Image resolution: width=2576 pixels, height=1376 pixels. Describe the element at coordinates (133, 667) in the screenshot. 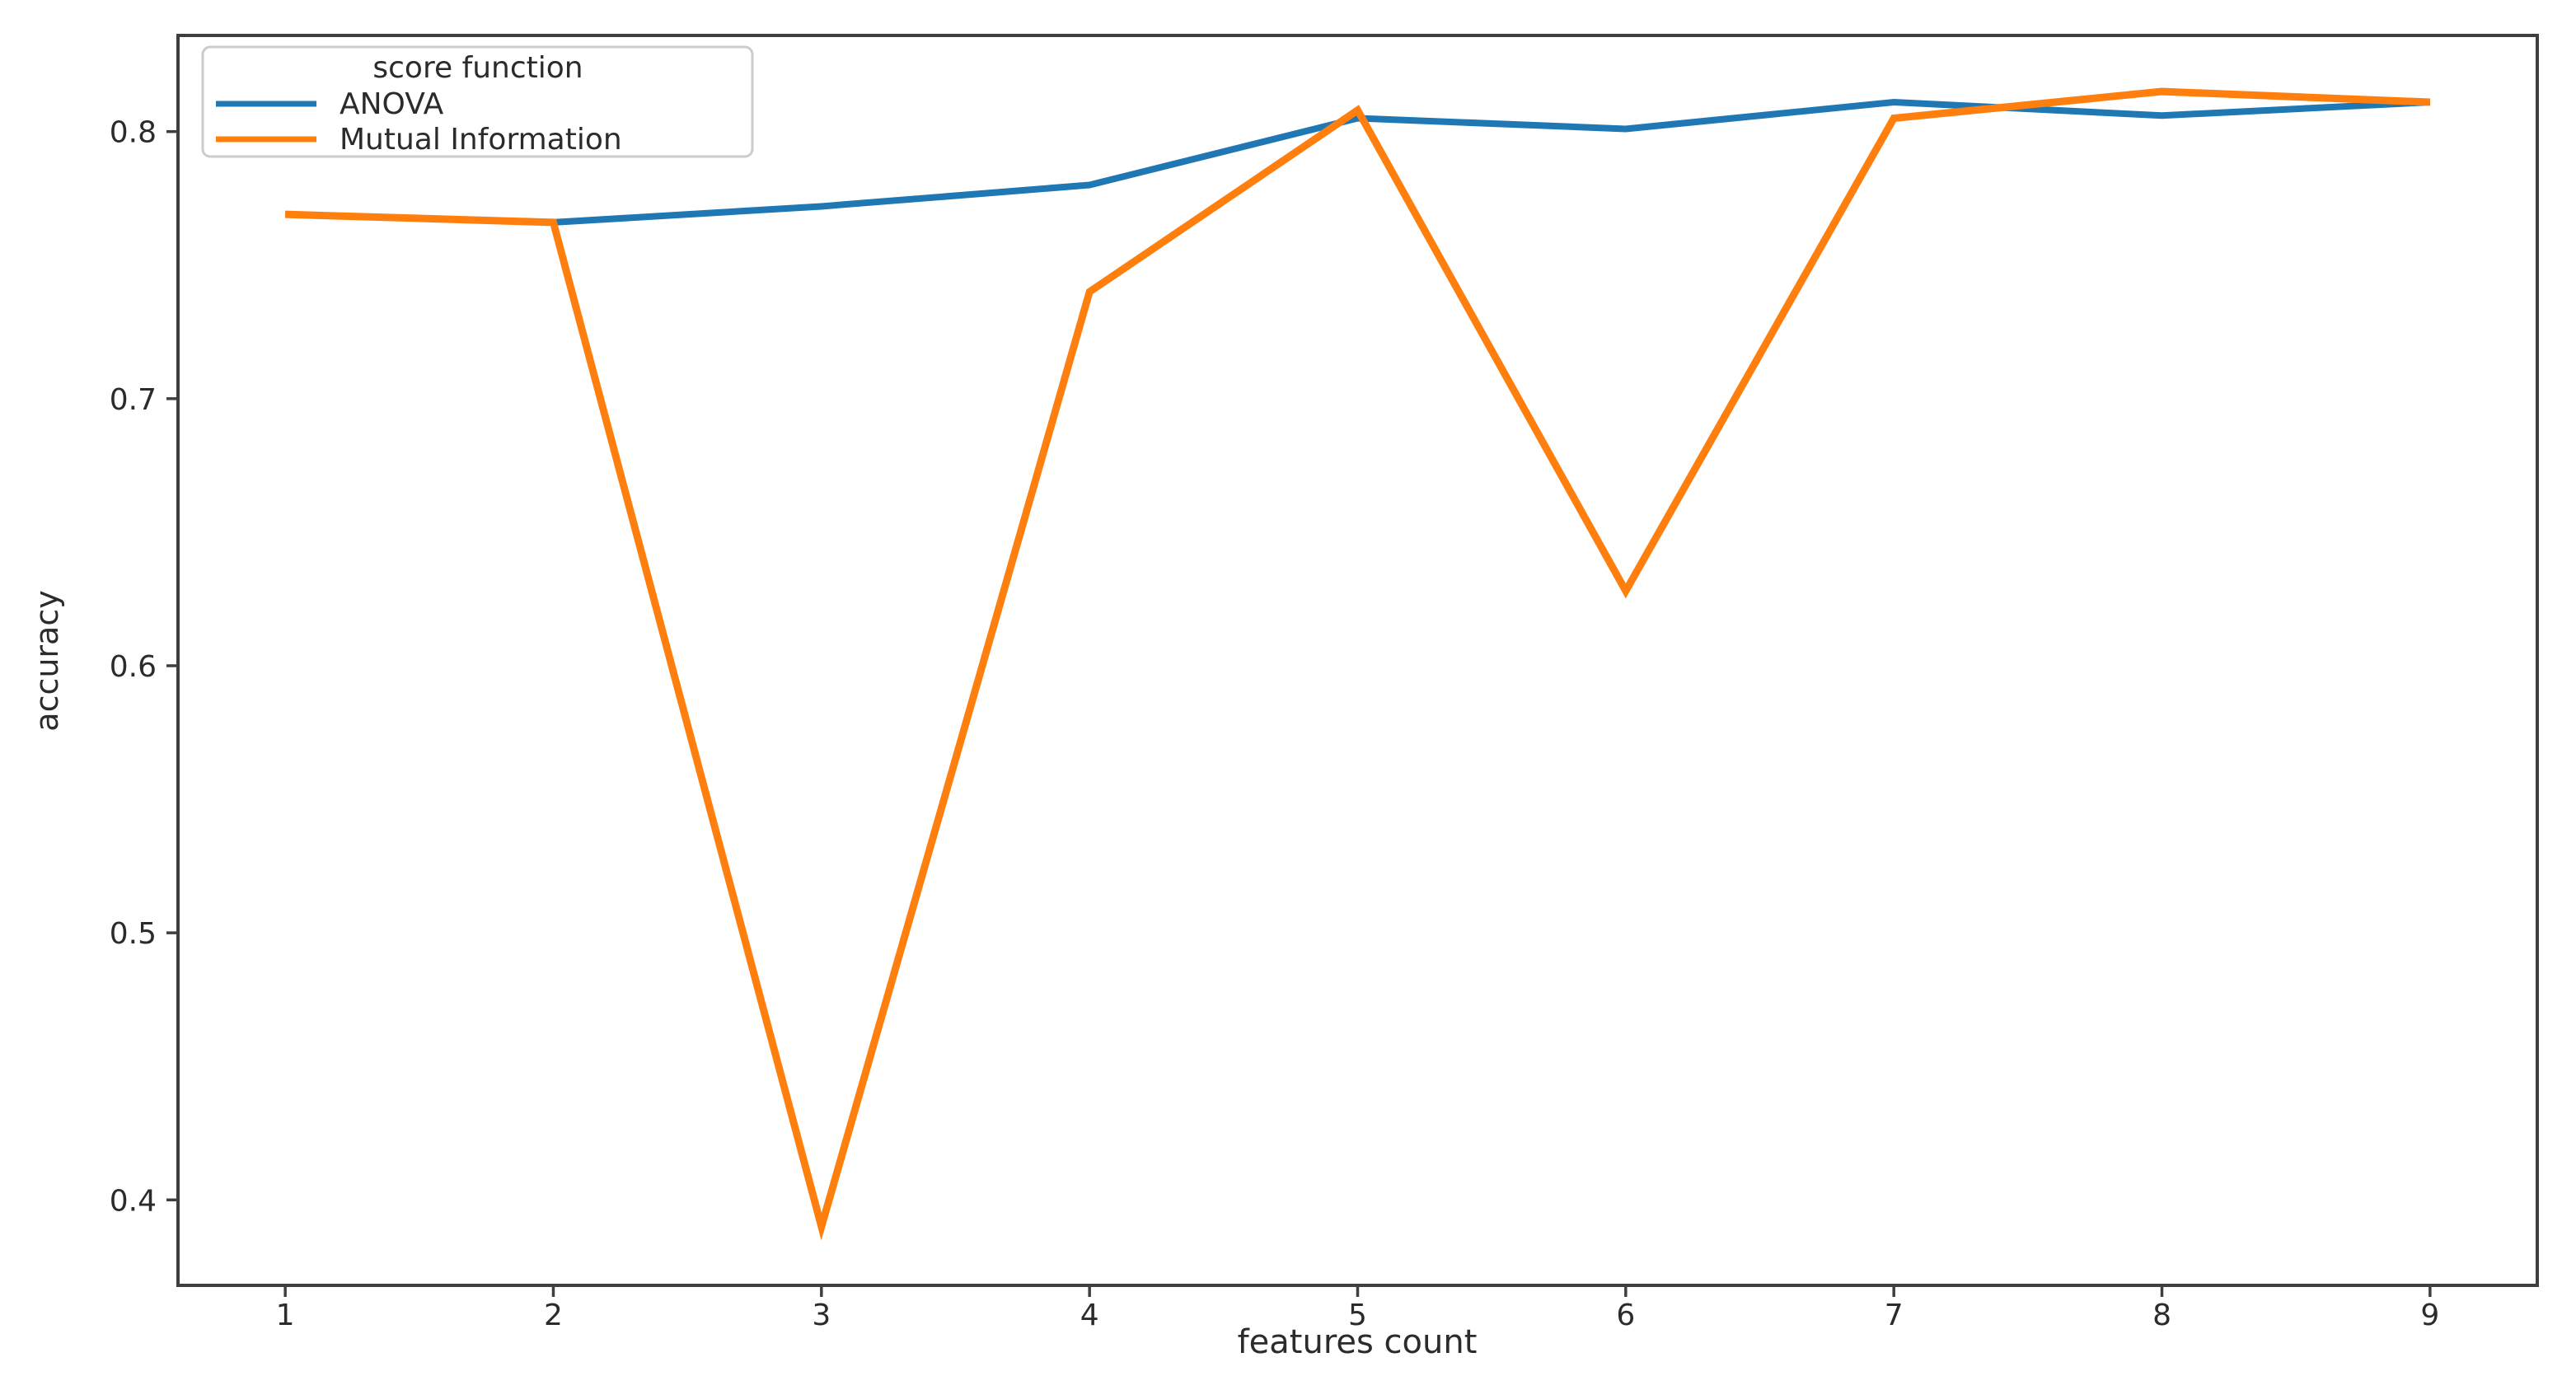

I see `y-tick-label: 0.6` at that location.